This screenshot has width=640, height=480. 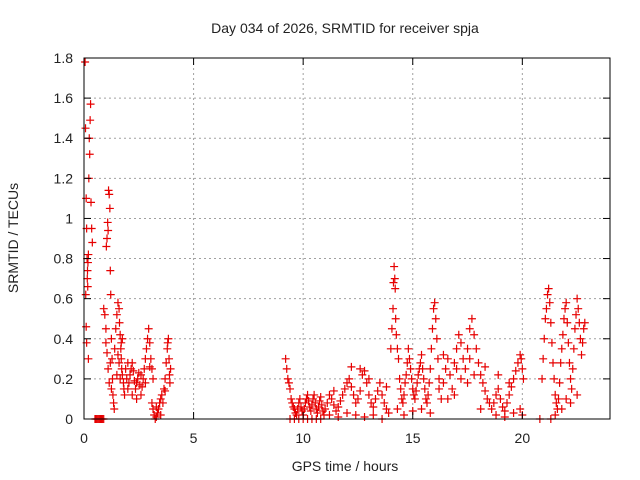 What do you see at coordinates (64, 299) in the screenshot?
I see `y-tick-label: 0.6` at bounding box center [64, 299].